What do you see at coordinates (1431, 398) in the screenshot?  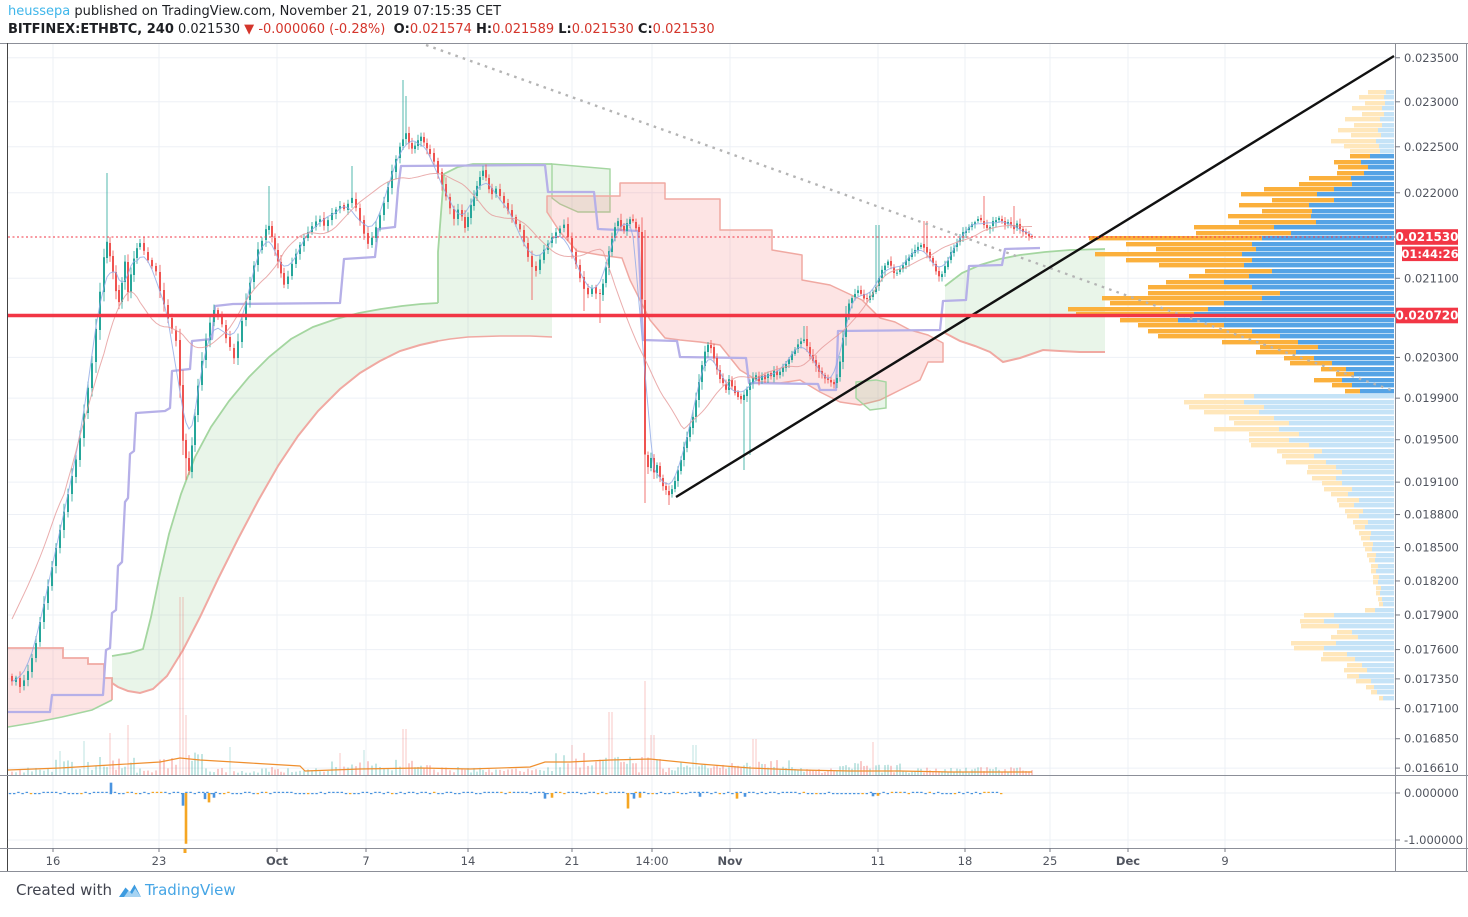 I see `price-tick-label: 0.019900` at bounding box center [1431, 398].